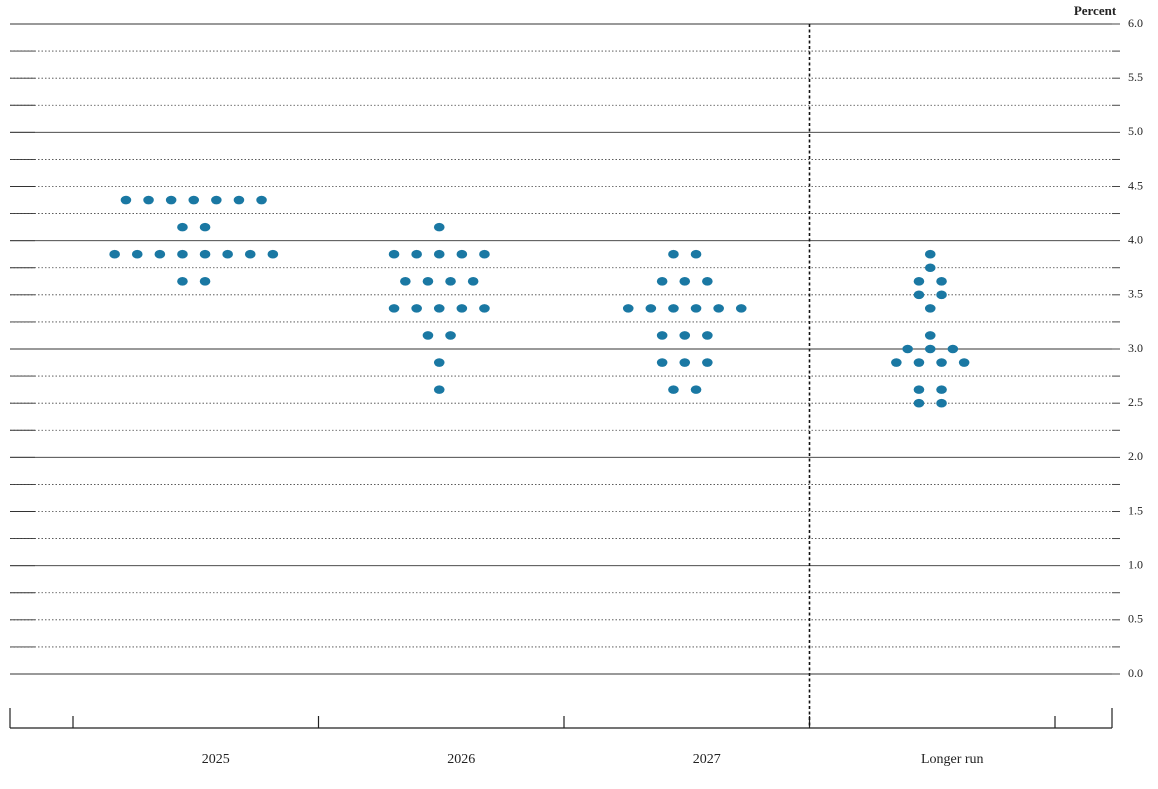 This screenshot has width=1158, height=789. What do you see at coordinates (1135, 131) in the screenshot?
I see `y-tick-label: 5.0` at bounding box center [1135, 131].